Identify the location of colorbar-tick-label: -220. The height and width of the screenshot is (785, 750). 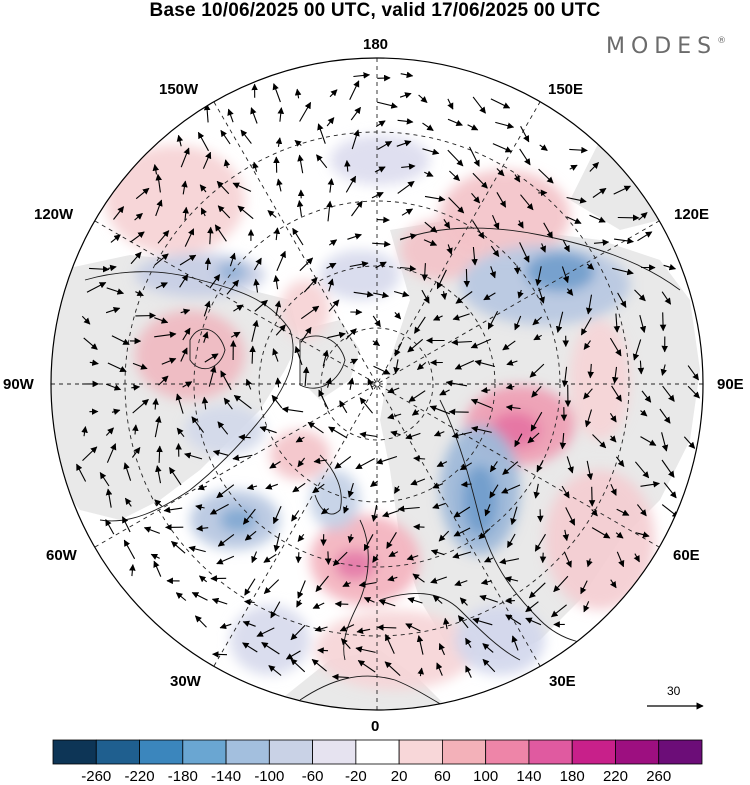
(140, 776).